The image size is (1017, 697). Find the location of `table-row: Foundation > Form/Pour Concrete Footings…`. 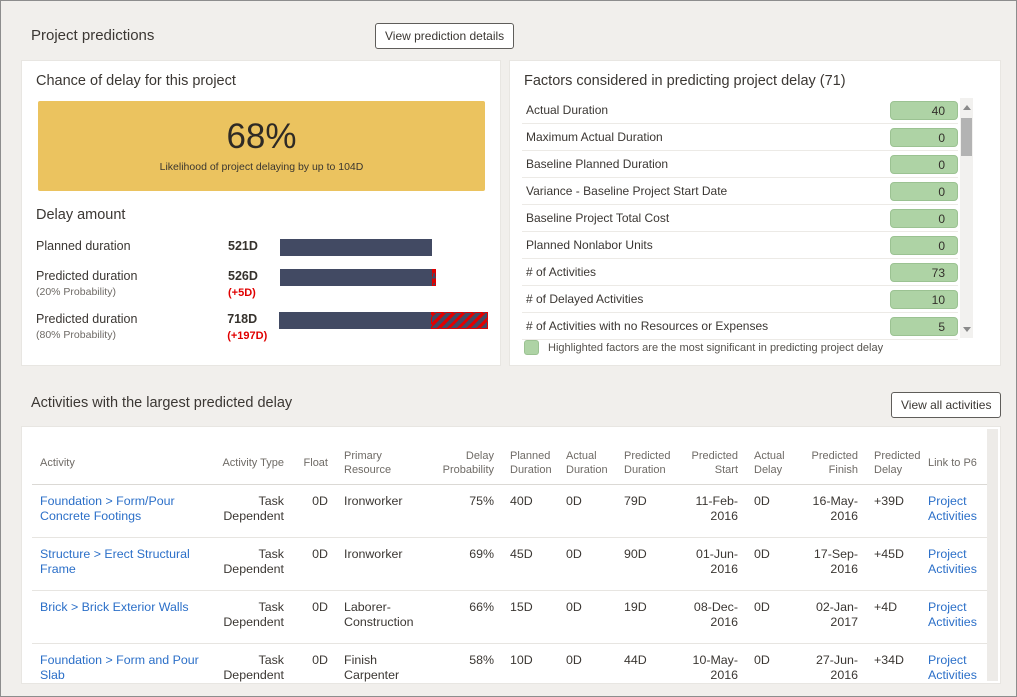

table-row: Foundation > Form/Pour Concrete Footings… is located at coordinates (511, 511).